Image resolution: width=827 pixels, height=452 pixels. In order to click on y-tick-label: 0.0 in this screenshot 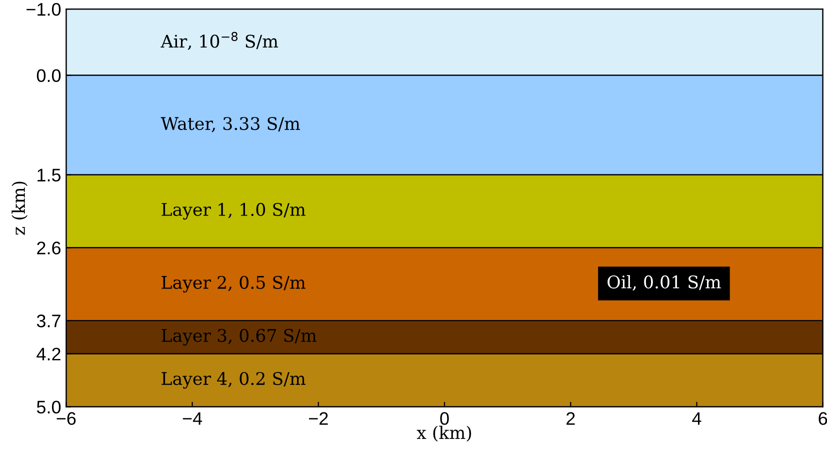, I will do `click(48, 75)`.